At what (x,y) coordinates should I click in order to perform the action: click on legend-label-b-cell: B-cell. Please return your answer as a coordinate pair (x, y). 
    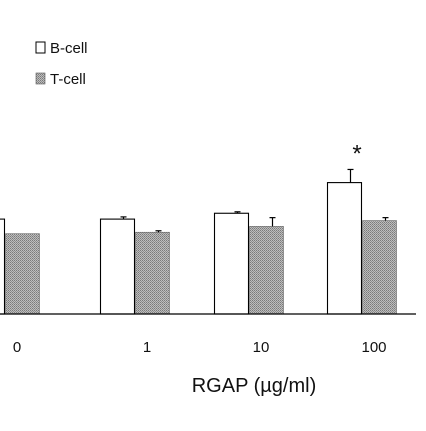
    Looking at the image, I should click on (69, 48).